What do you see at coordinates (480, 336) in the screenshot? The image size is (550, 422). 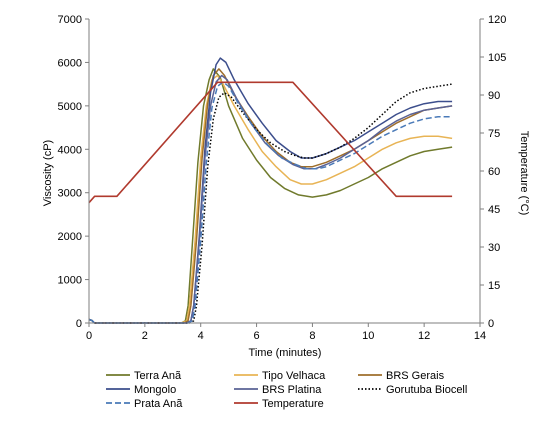 I see `x-tick-label-7: 14` at bounding box center [480, 336].